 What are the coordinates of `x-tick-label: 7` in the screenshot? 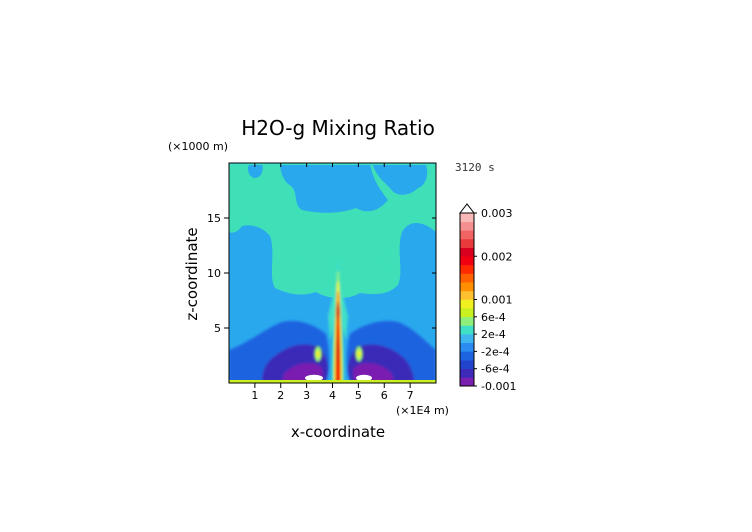 It's located at (410, 395).